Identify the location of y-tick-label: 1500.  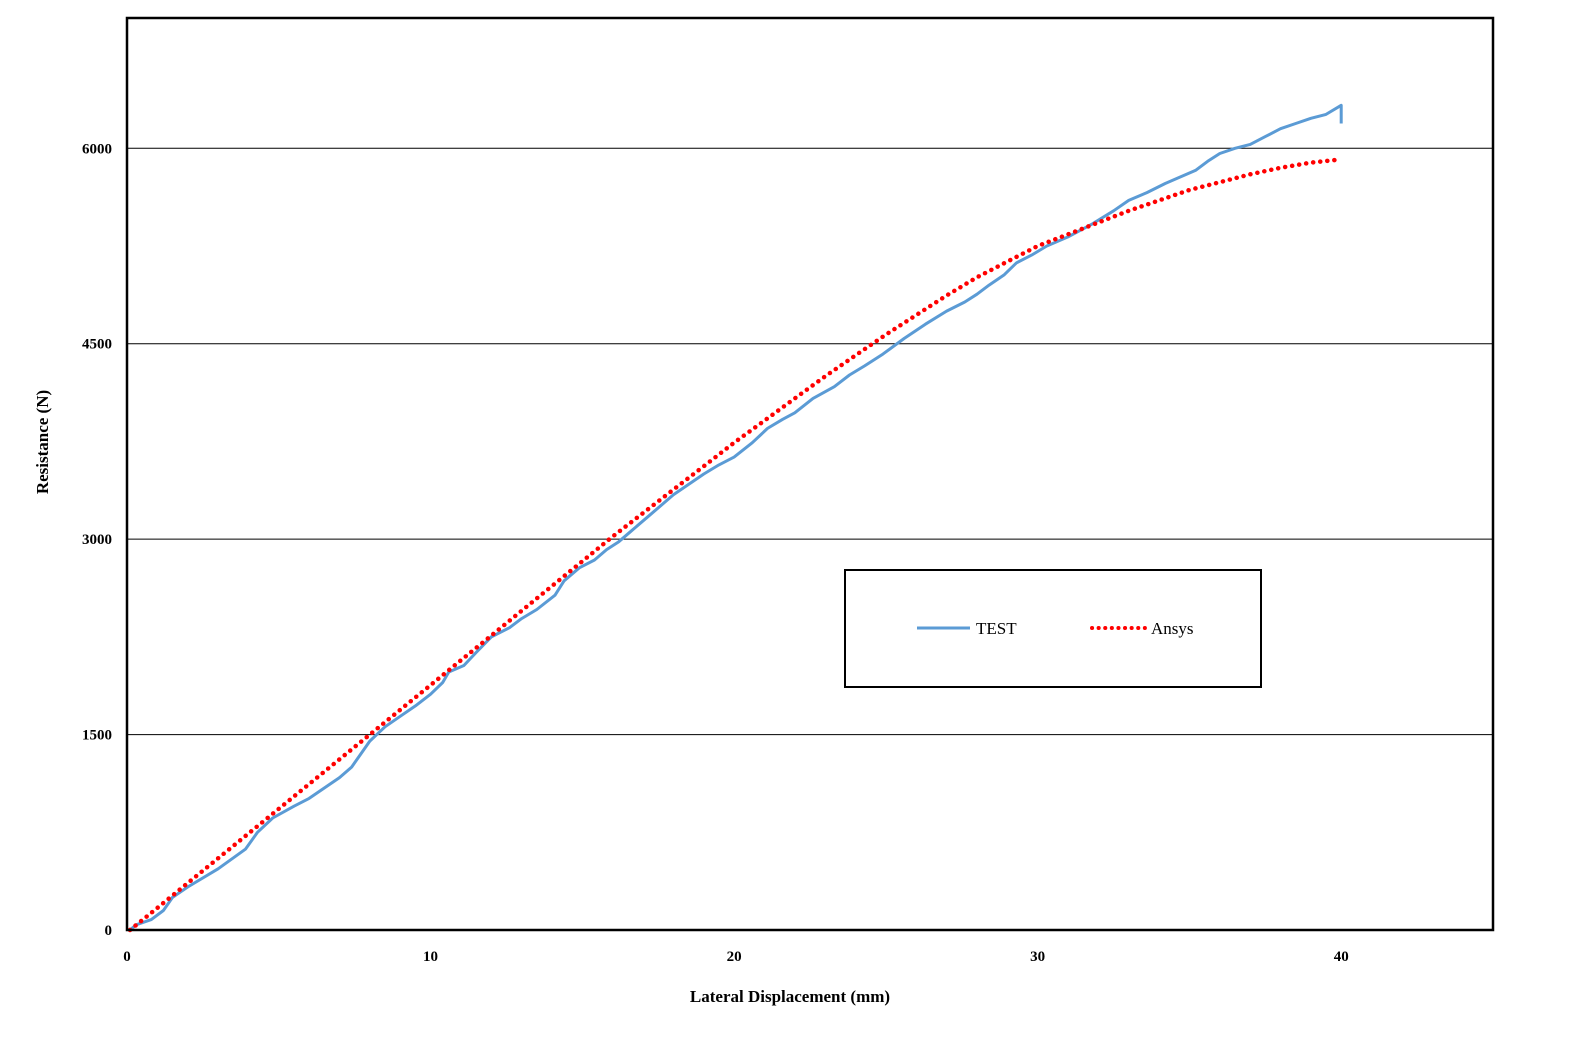
(97, 736).